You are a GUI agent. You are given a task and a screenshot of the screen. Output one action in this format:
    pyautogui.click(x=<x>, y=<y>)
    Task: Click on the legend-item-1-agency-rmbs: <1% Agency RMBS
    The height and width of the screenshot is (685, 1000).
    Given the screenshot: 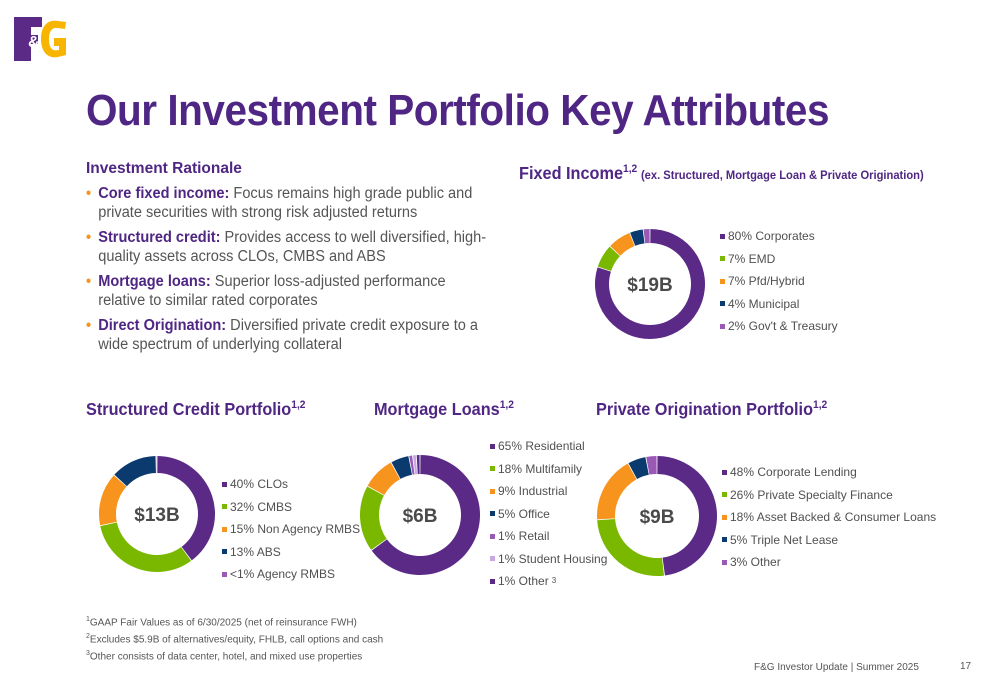 What is the action you would take?
    pyautogui.click(x=291, y=574)
    